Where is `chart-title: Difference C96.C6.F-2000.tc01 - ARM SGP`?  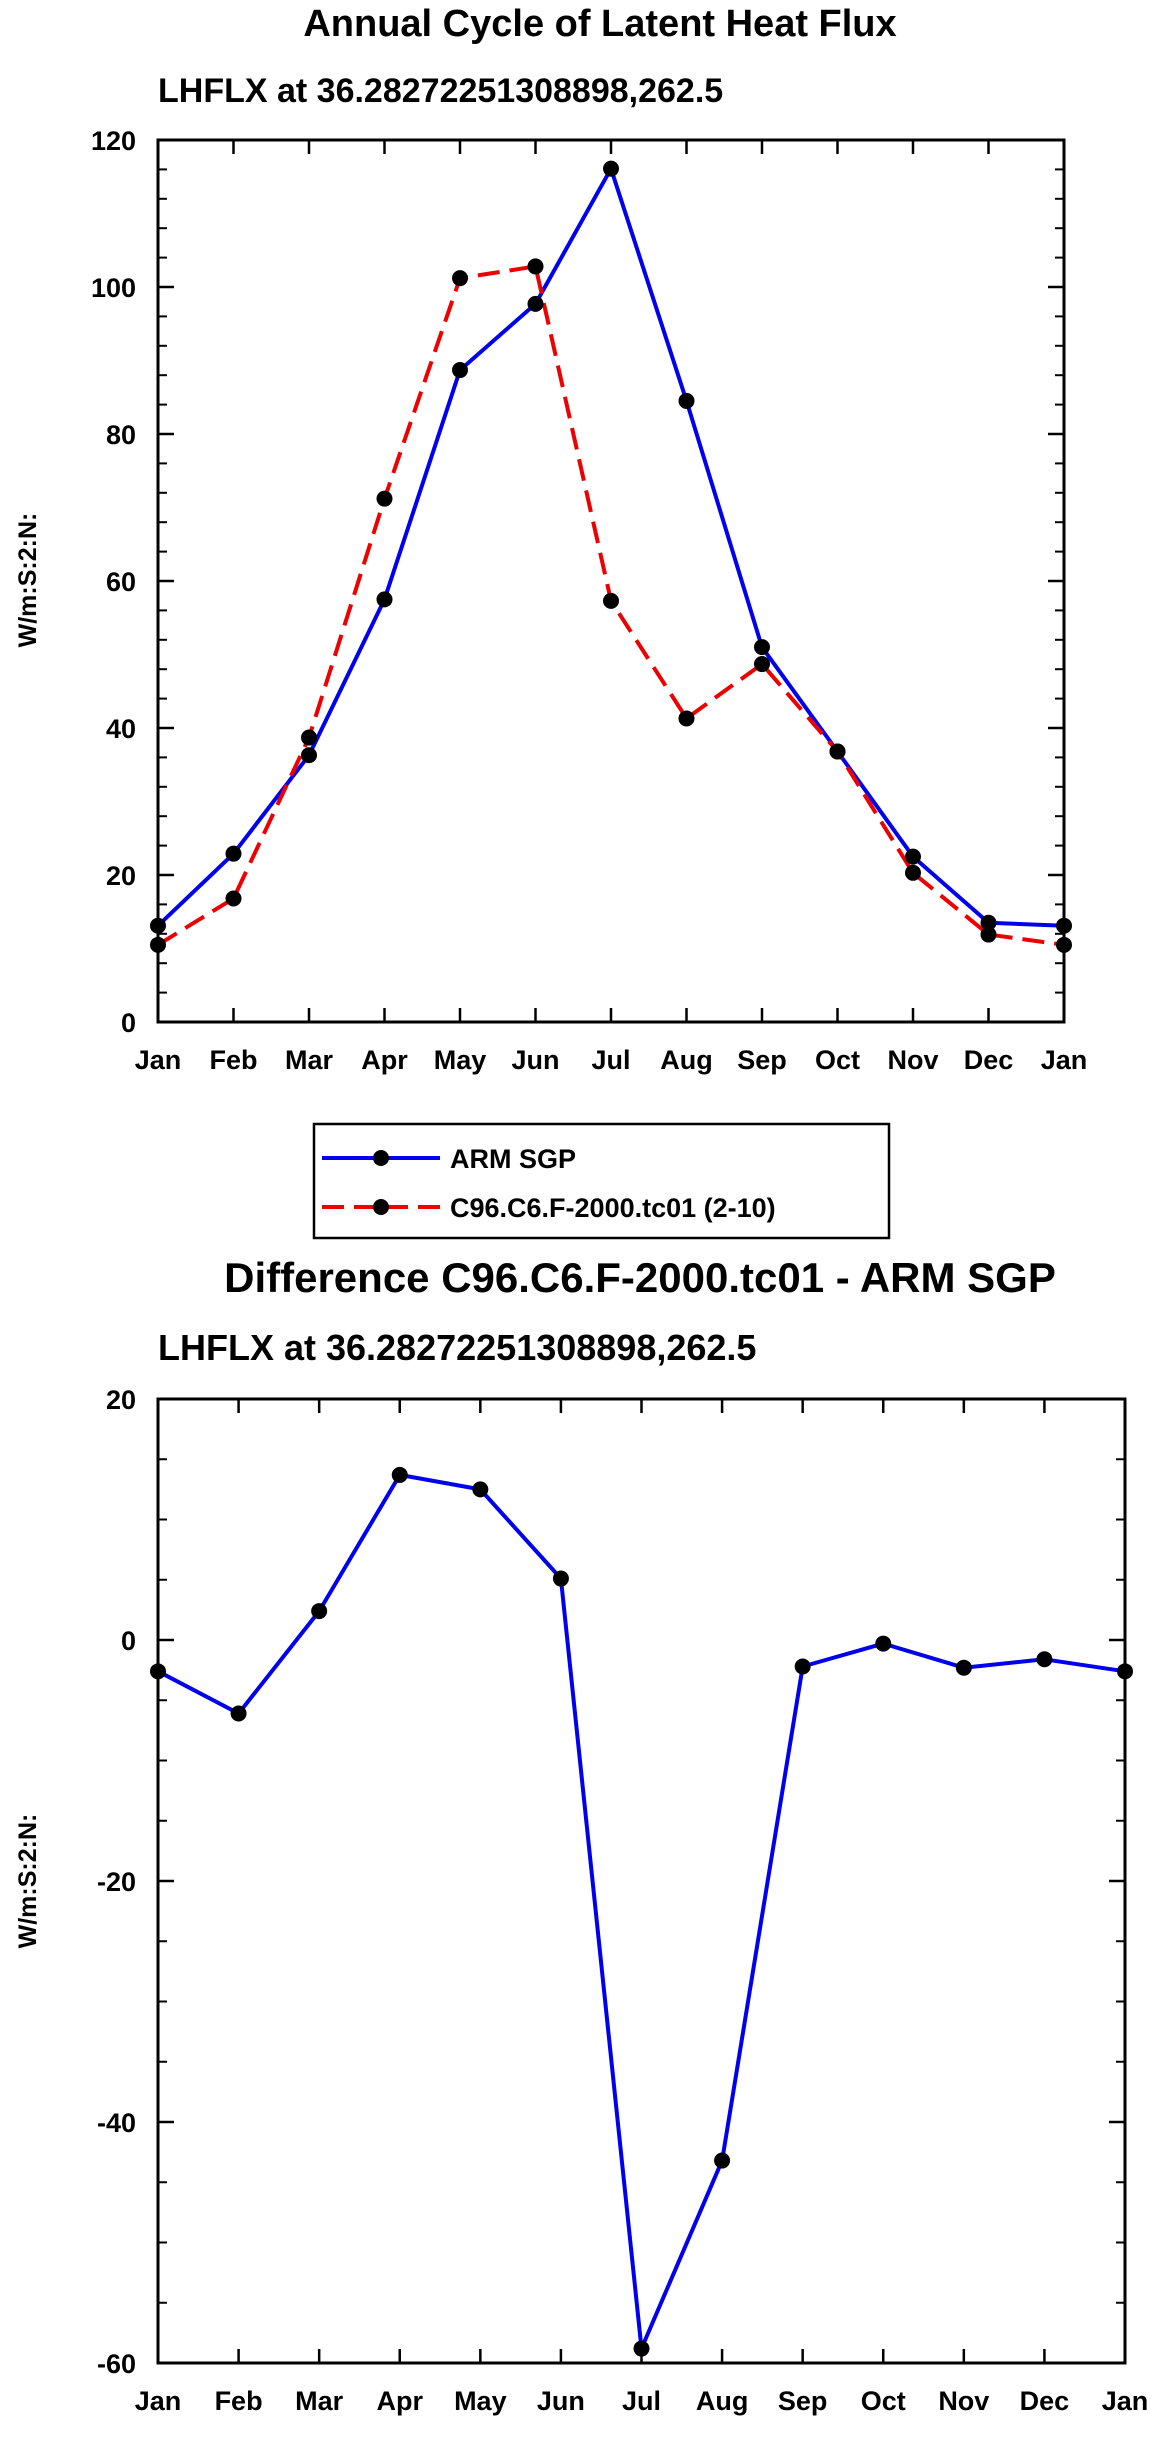 chart-title: Difference C96.C6.F-2000.tc01 - ARM SGP is located at coordinates (640, 1277).